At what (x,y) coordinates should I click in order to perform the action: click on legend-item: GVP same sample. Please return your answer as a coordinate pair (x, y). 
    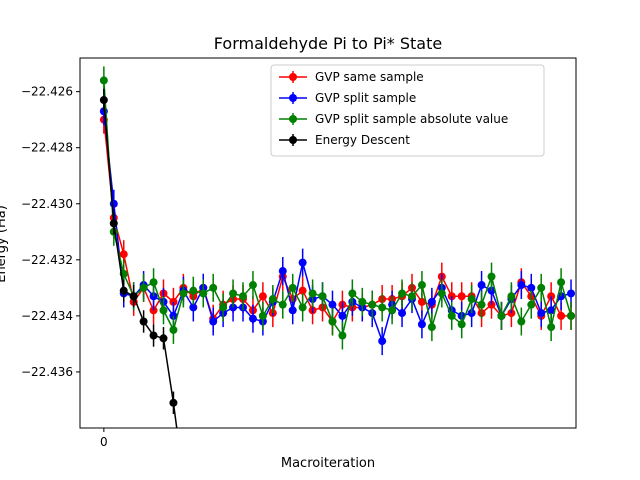
    Looking at the image, I should click on (351, 77).